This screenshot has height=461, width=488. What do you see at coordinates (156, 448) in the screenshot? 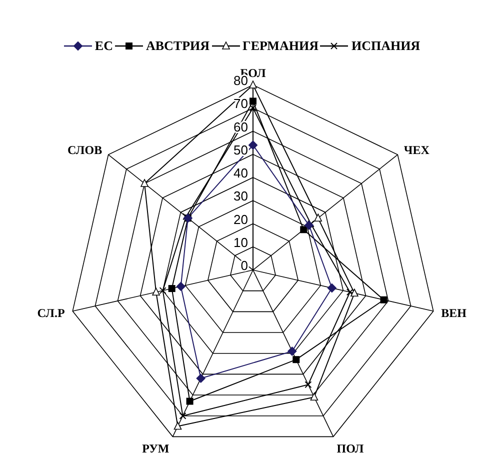
I see `spoke-label: РУМ` at bounding box center [156, 448].